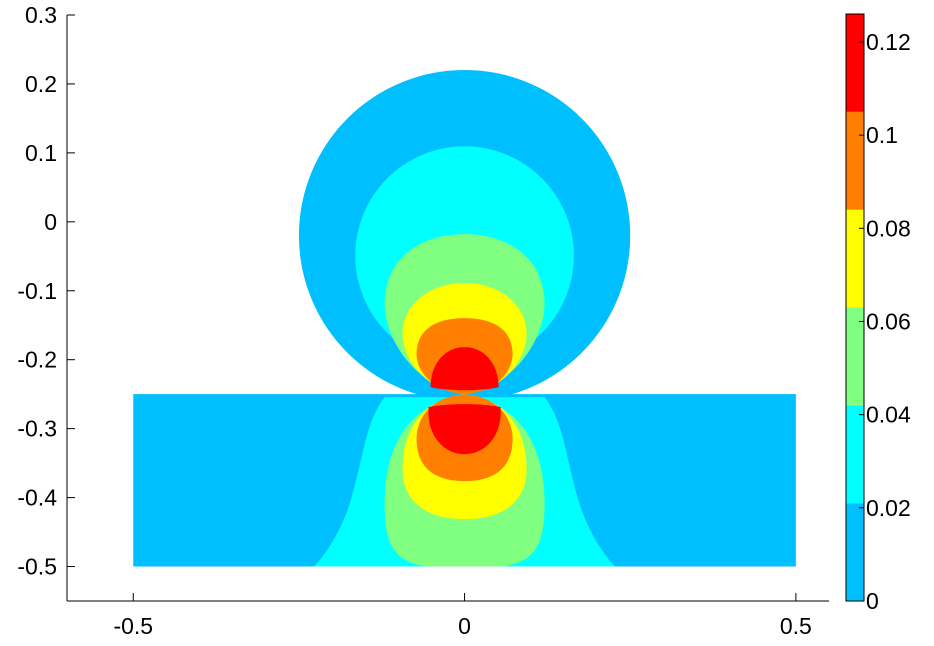  I want to click on x-tick-label: 0.5, so click(796, 626).